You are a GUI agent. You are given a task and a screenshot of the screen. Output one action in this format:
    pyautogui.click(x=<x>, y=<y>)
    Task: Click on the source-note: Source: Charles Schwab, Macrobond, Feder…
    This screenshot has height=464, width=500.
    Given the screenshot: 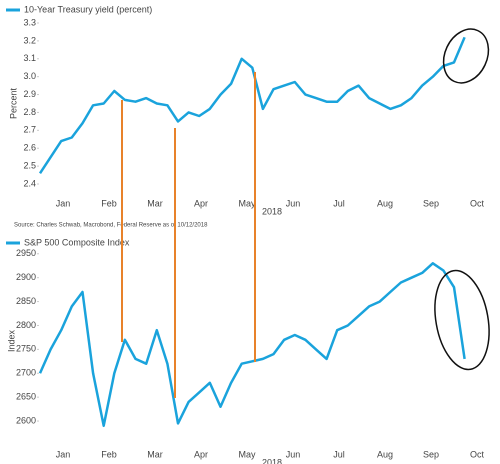 What is the action you would take?
    pyautogui.click(x=111, y=226)
    